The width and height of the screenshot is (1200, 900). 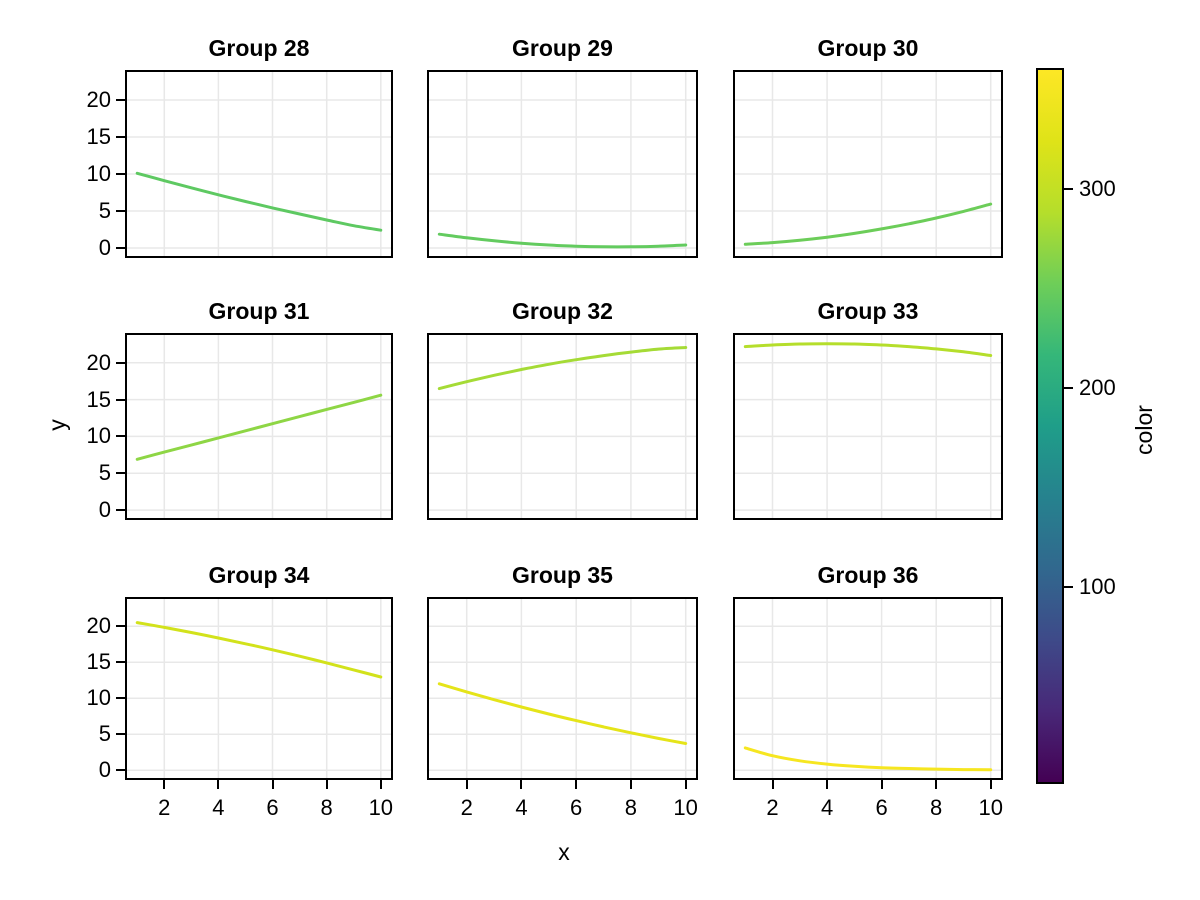 I want to click on y-axis-title: y, so click(x=57, y=425).